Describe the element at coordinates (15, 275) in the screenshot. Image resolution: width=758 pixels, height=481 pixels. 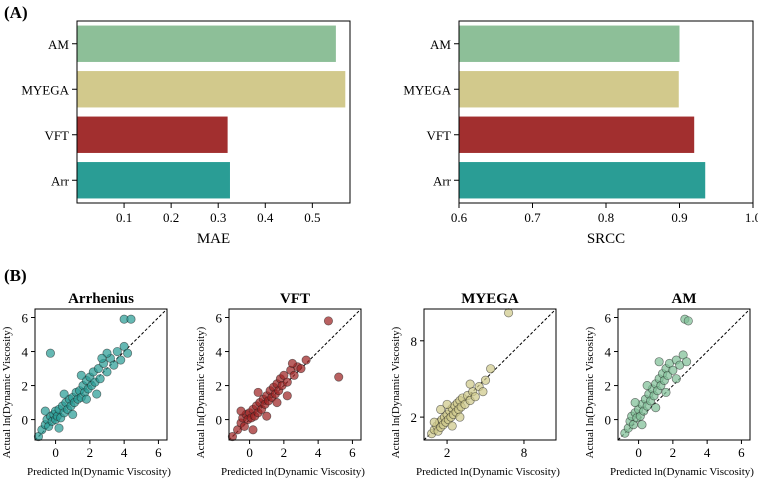
I see `panel-label-b: (B)` at that location.